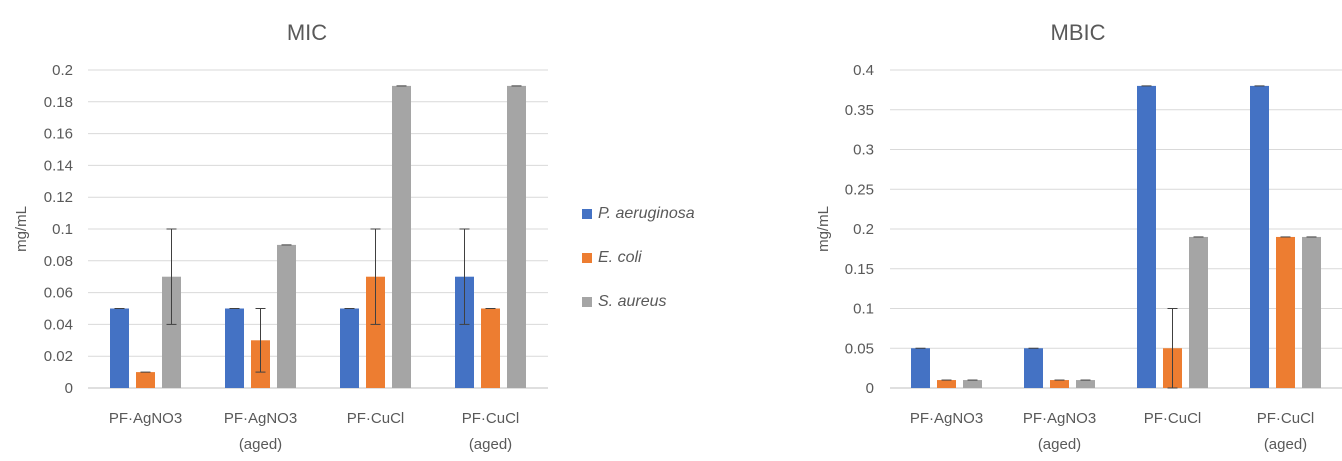  Describe the element at coordinates (21, 229) in the screenshot. I see `chart-mic-ylabel: mg/mL` at that location.